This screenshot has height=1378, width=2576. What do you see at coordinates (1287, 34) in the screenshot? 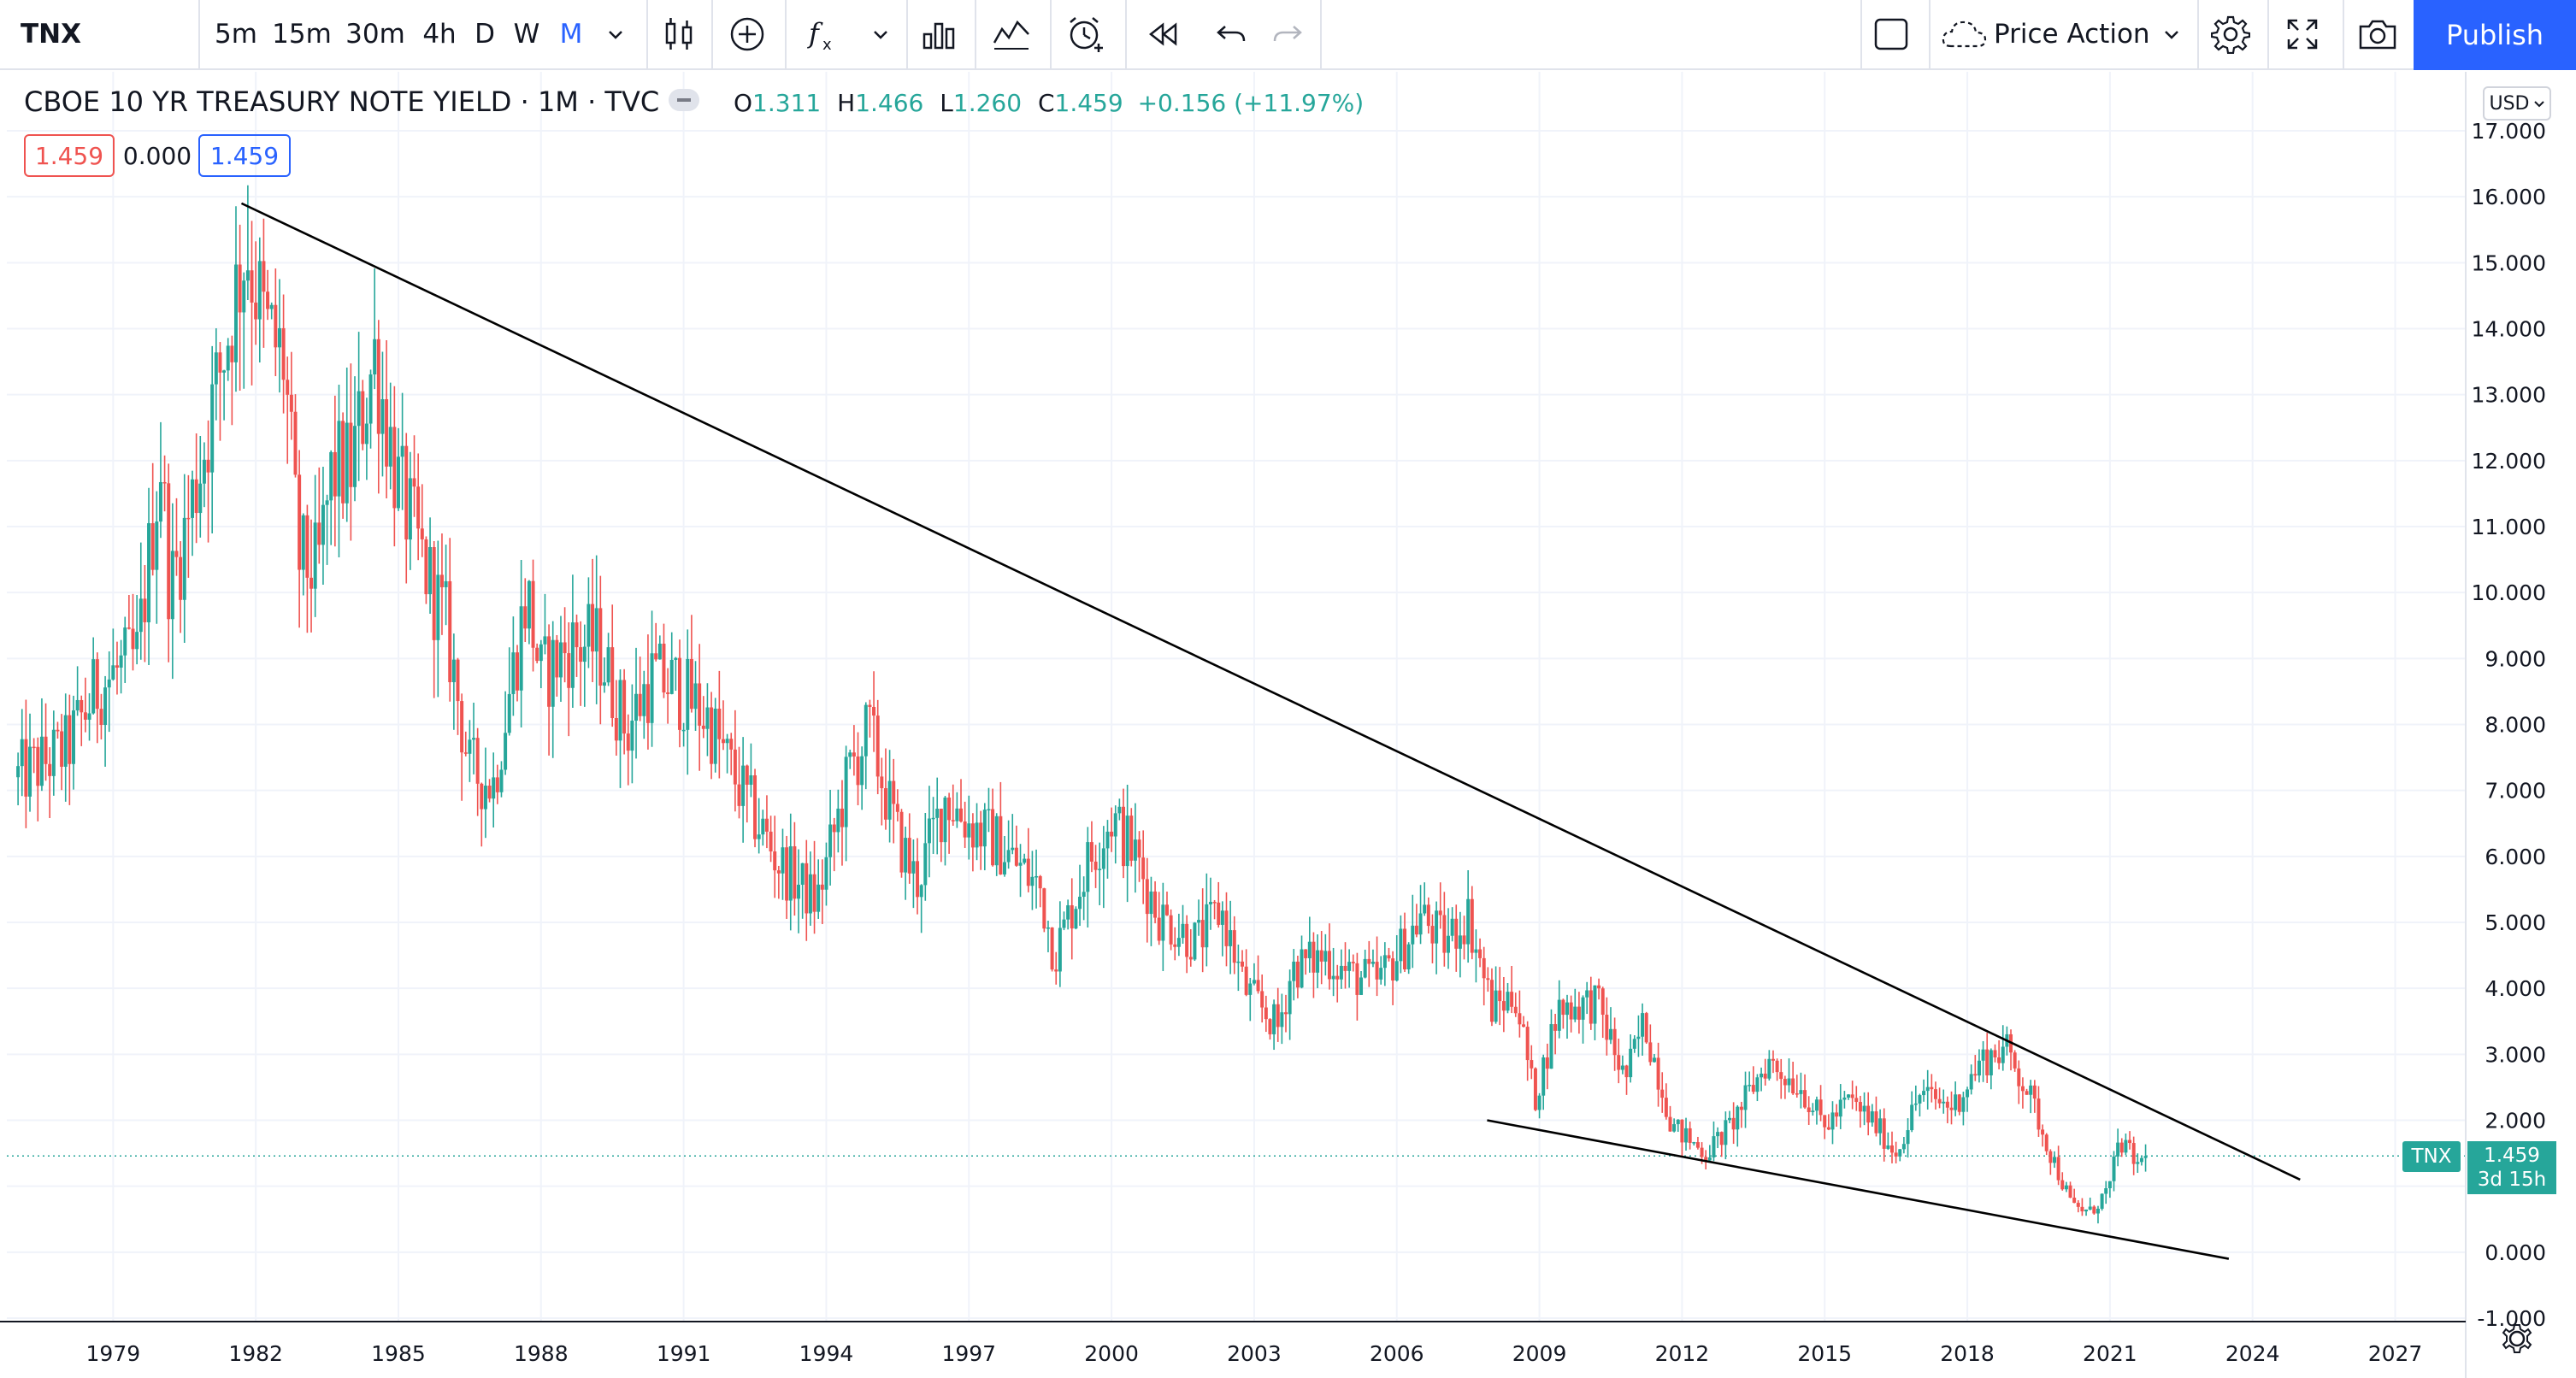
I see `redo-icon` at bounding box center [1287, 34].